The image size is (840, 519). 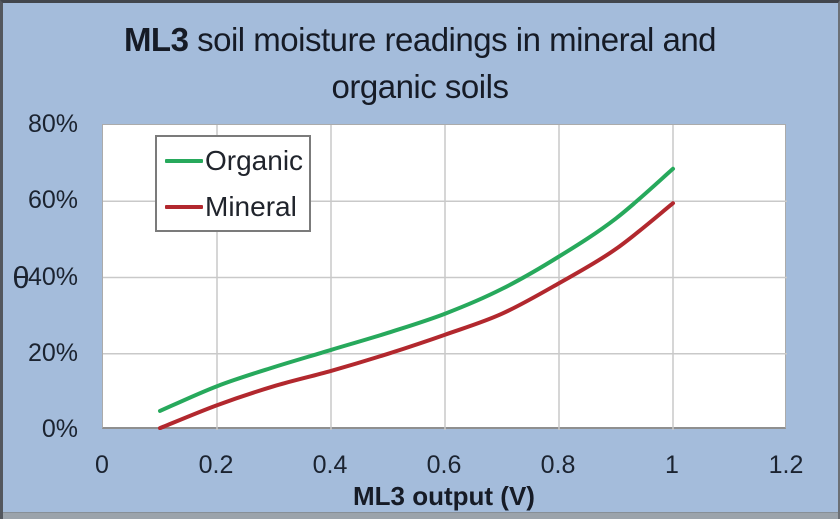 What do you see at coordinates (52, 277) in the screenshot?
I see `y-tick-40: 40%` at bounding box center [52, 277].